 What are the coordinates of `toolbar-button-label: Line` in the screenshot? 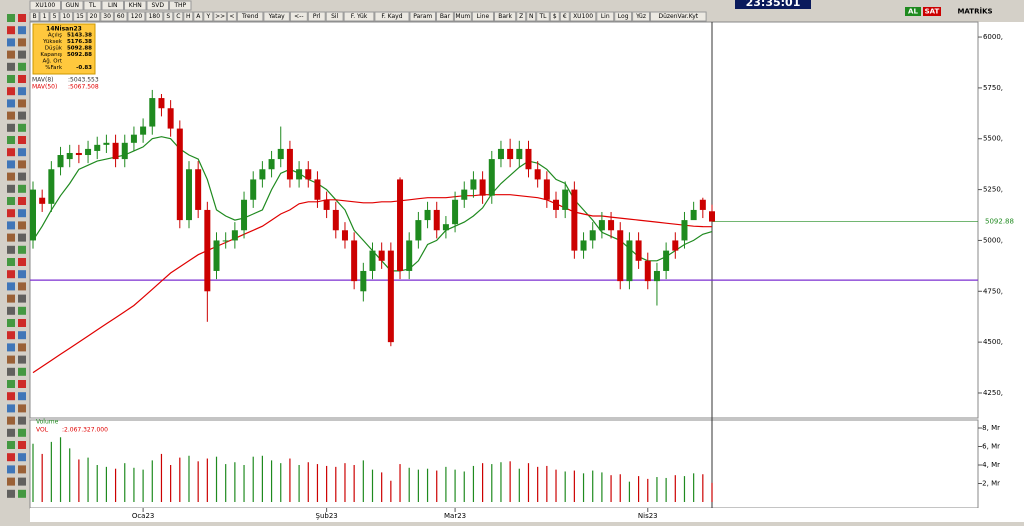 It's located at (483, 16).